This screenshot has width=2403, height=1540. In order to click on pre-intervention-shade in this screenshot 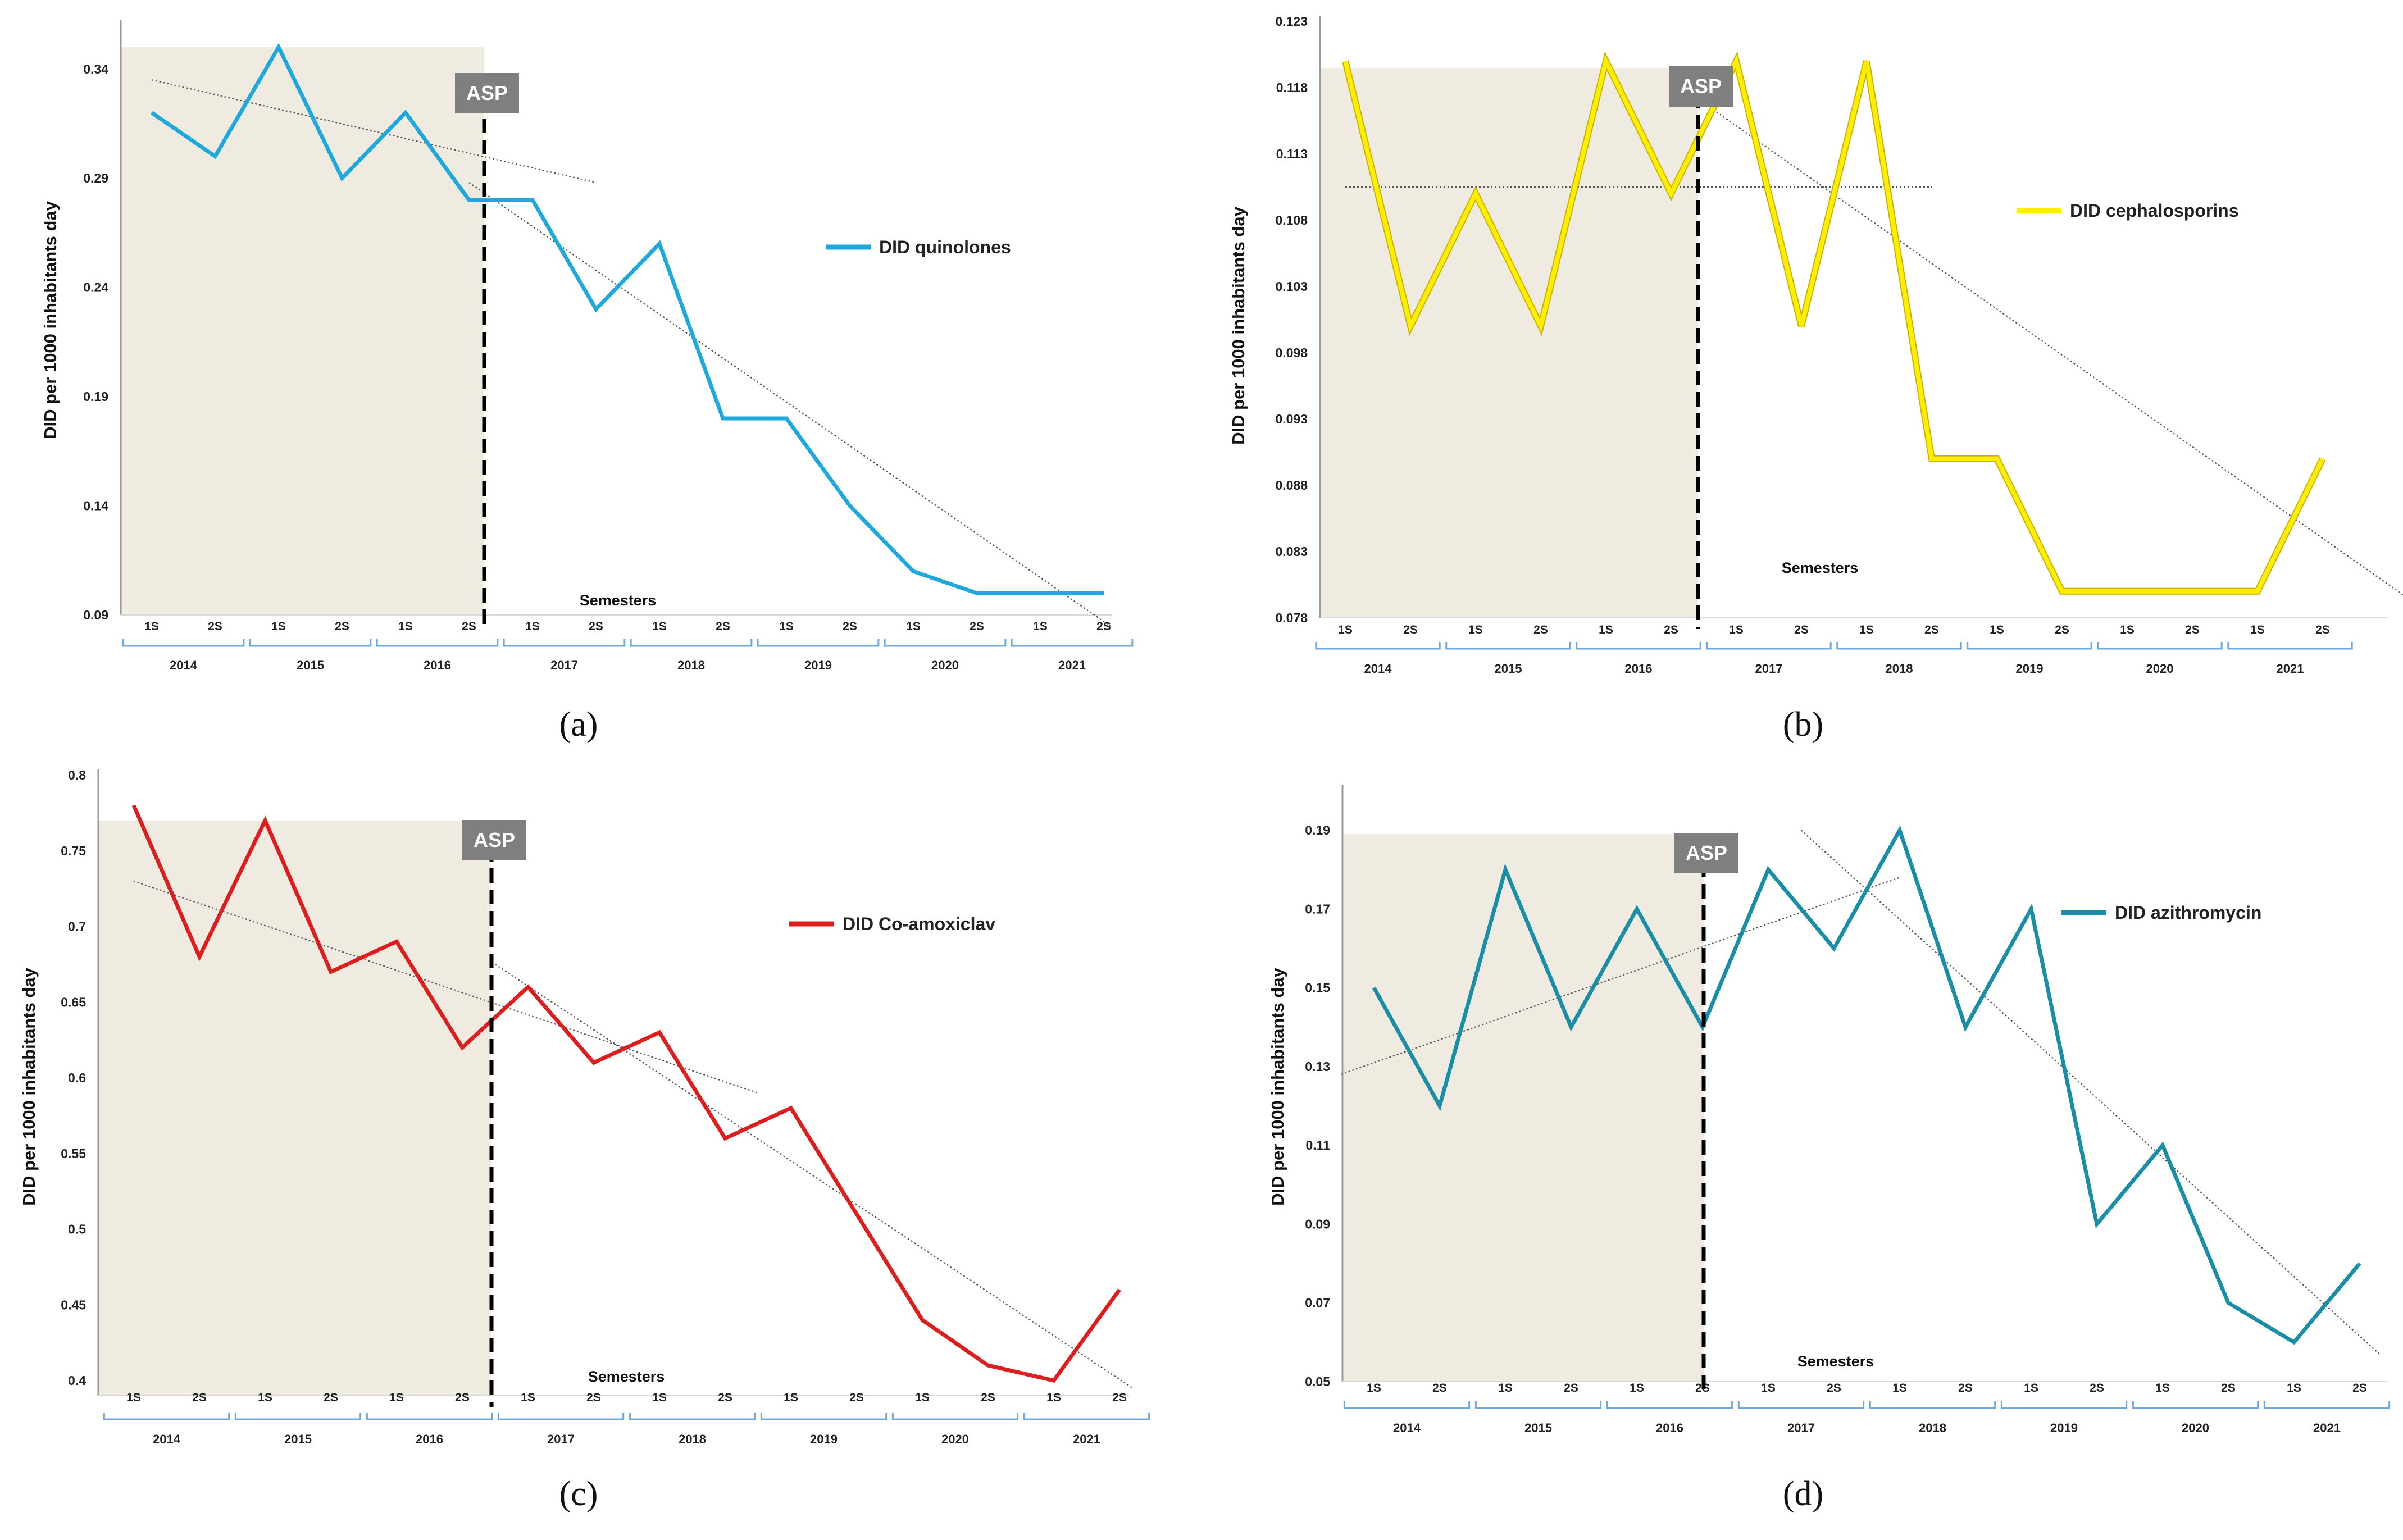, I will do `click(294, 1108)`.